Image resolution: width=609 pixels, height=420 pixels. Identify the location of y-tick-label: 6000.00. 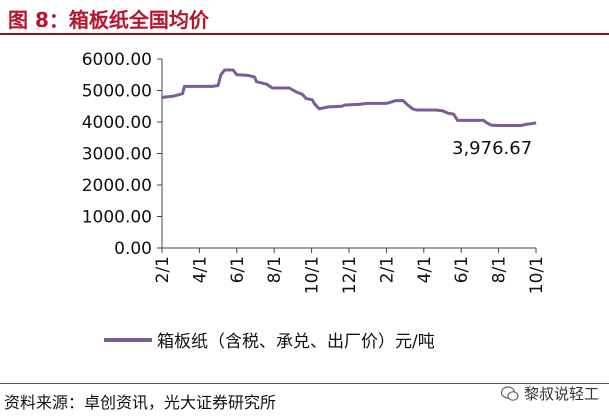
(117, 60).